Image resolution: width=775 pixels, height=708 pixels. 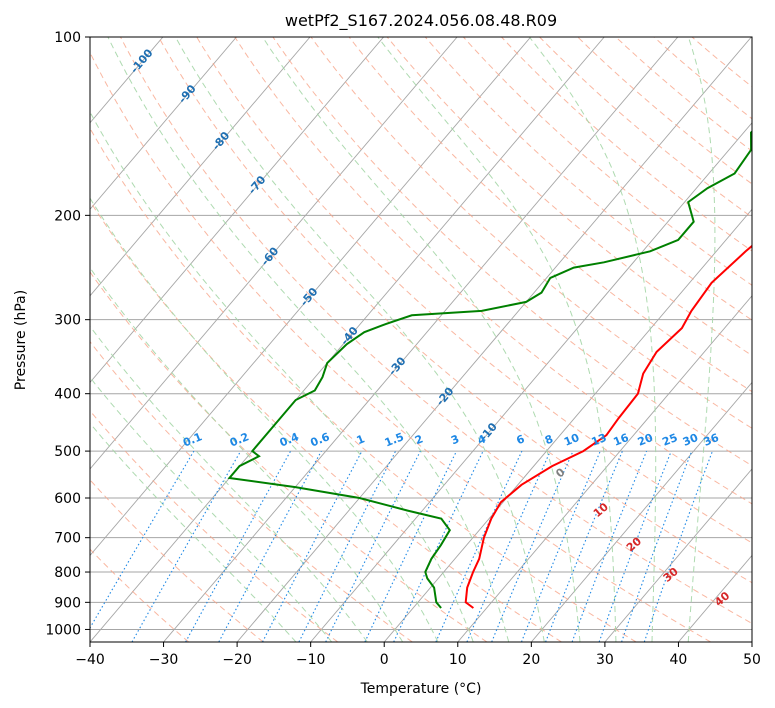 I want to click on x-axis-label: Temperature (°C), so click(x=421, y=689).